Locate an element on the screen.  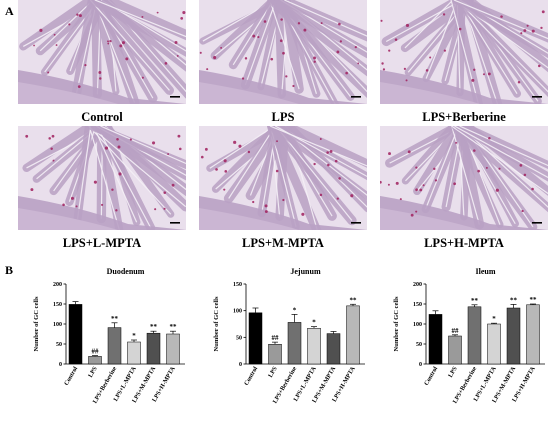
chart-title: Jejunum is located at coordinates (305, 271).